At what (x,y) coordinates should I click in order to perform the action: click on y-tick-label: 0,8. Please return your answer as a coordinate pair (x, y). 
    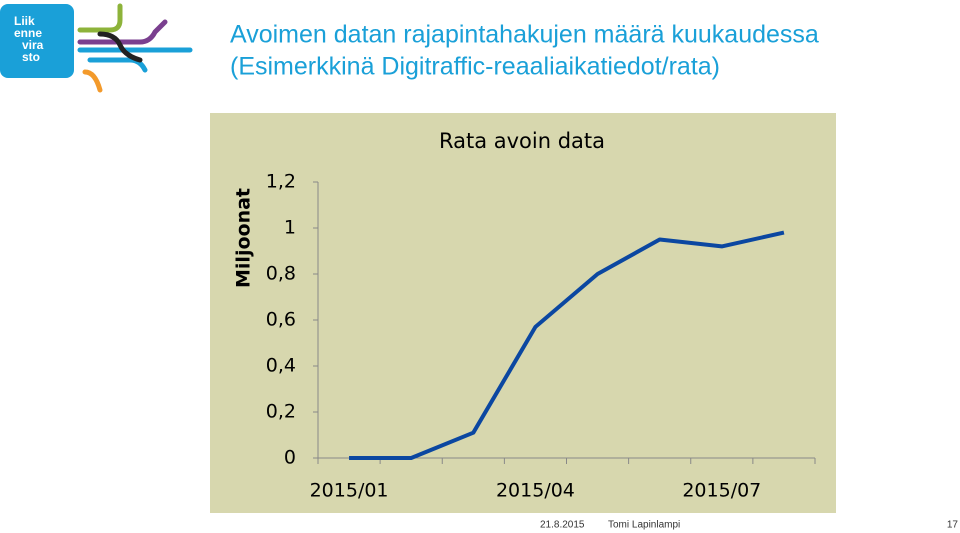
    Looking at the image, I should click on (281, 274).